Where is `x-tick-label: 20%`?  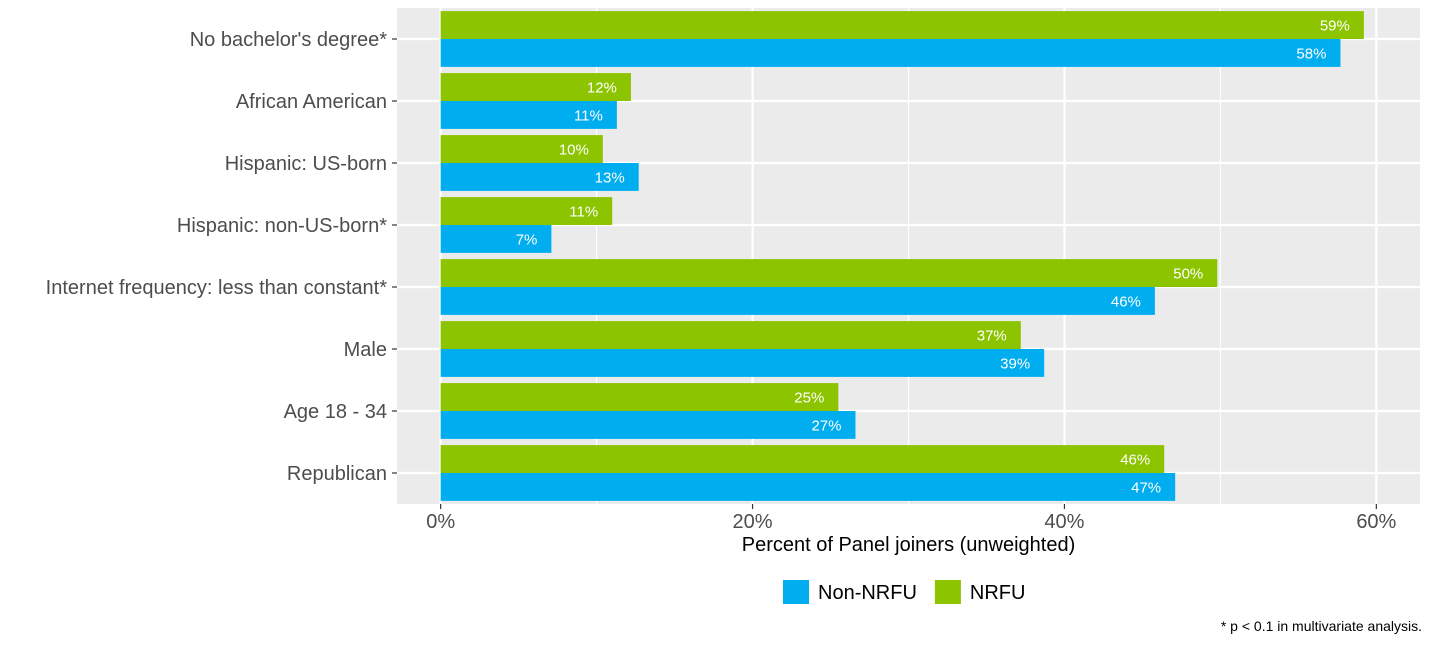 x-tick-label: 20% is located at coordinates (753, 522).